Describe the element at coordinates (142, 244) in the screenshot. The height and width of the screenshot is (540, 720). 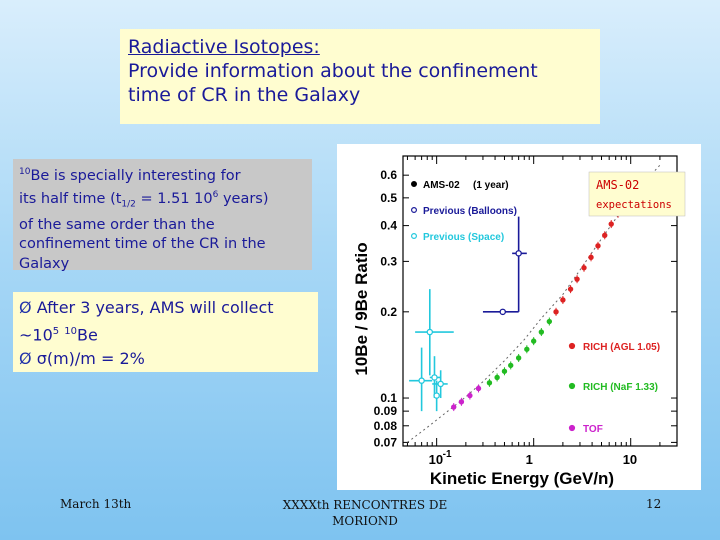
I see `info-line-4: confinement time of the CR in the` at that location.